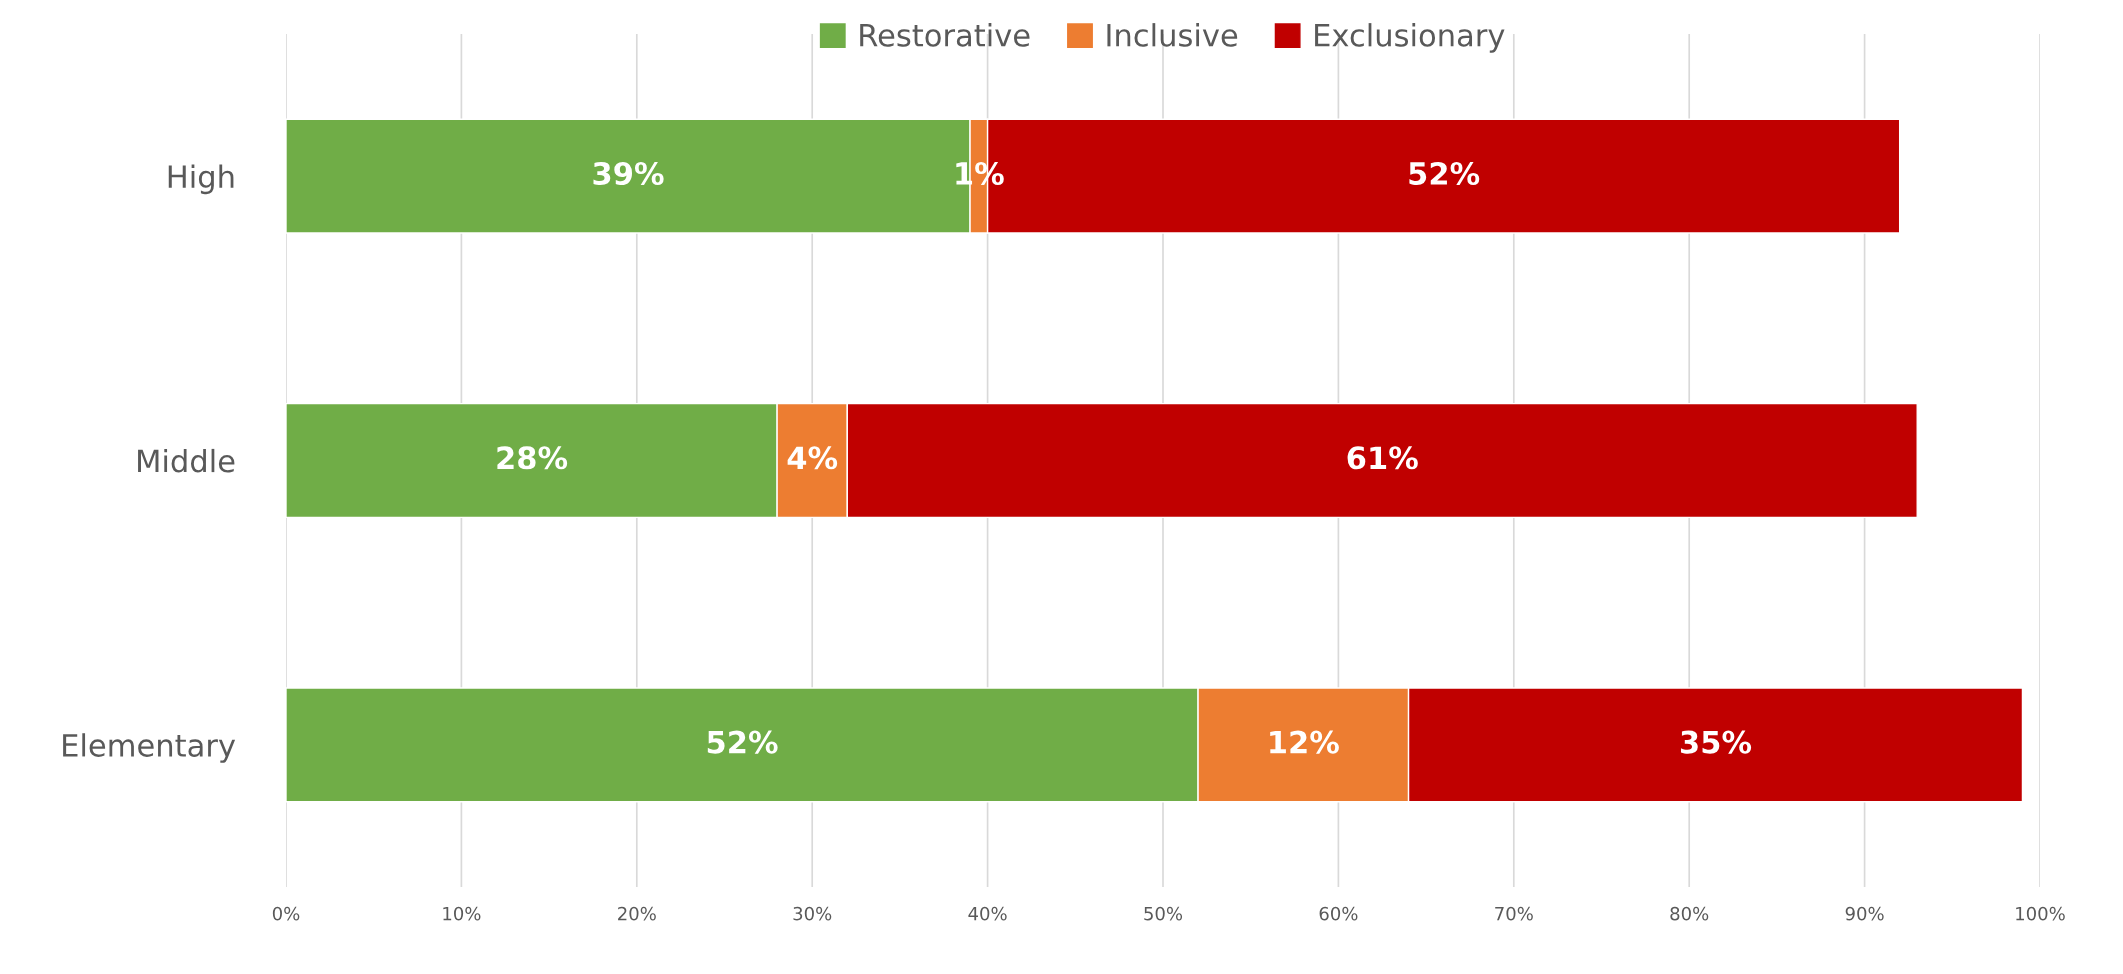 The image size is (2123, 974). Describe the element at coordinates (1410, 38) in the screenshot. I see `legend-label: Exclusionary` at that location.